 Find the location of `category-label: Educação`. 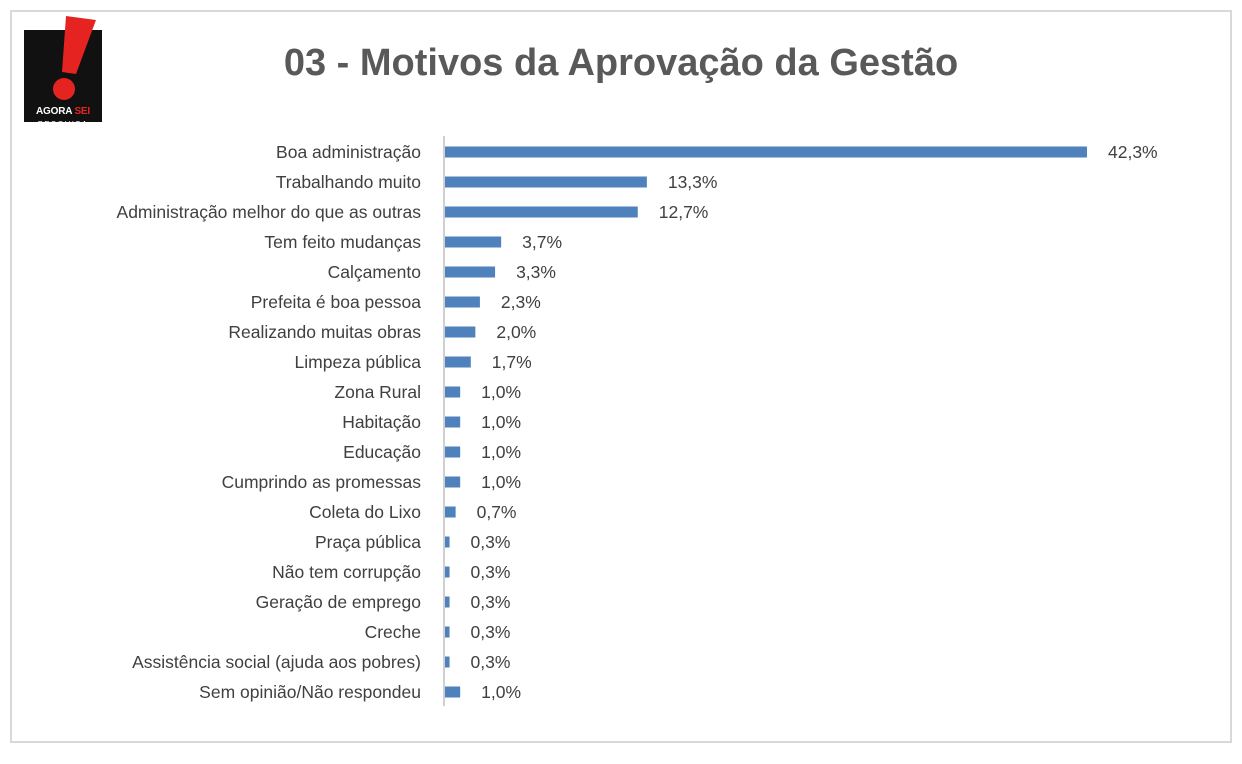

category-label: Educação is located at coordinates (382, 452).